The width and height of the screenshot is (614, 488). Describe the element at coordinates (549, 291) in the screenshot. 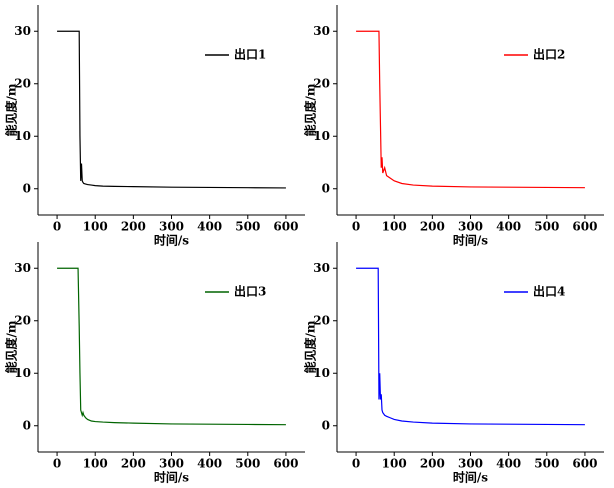

I see `legend-label: 出口4` at that location.